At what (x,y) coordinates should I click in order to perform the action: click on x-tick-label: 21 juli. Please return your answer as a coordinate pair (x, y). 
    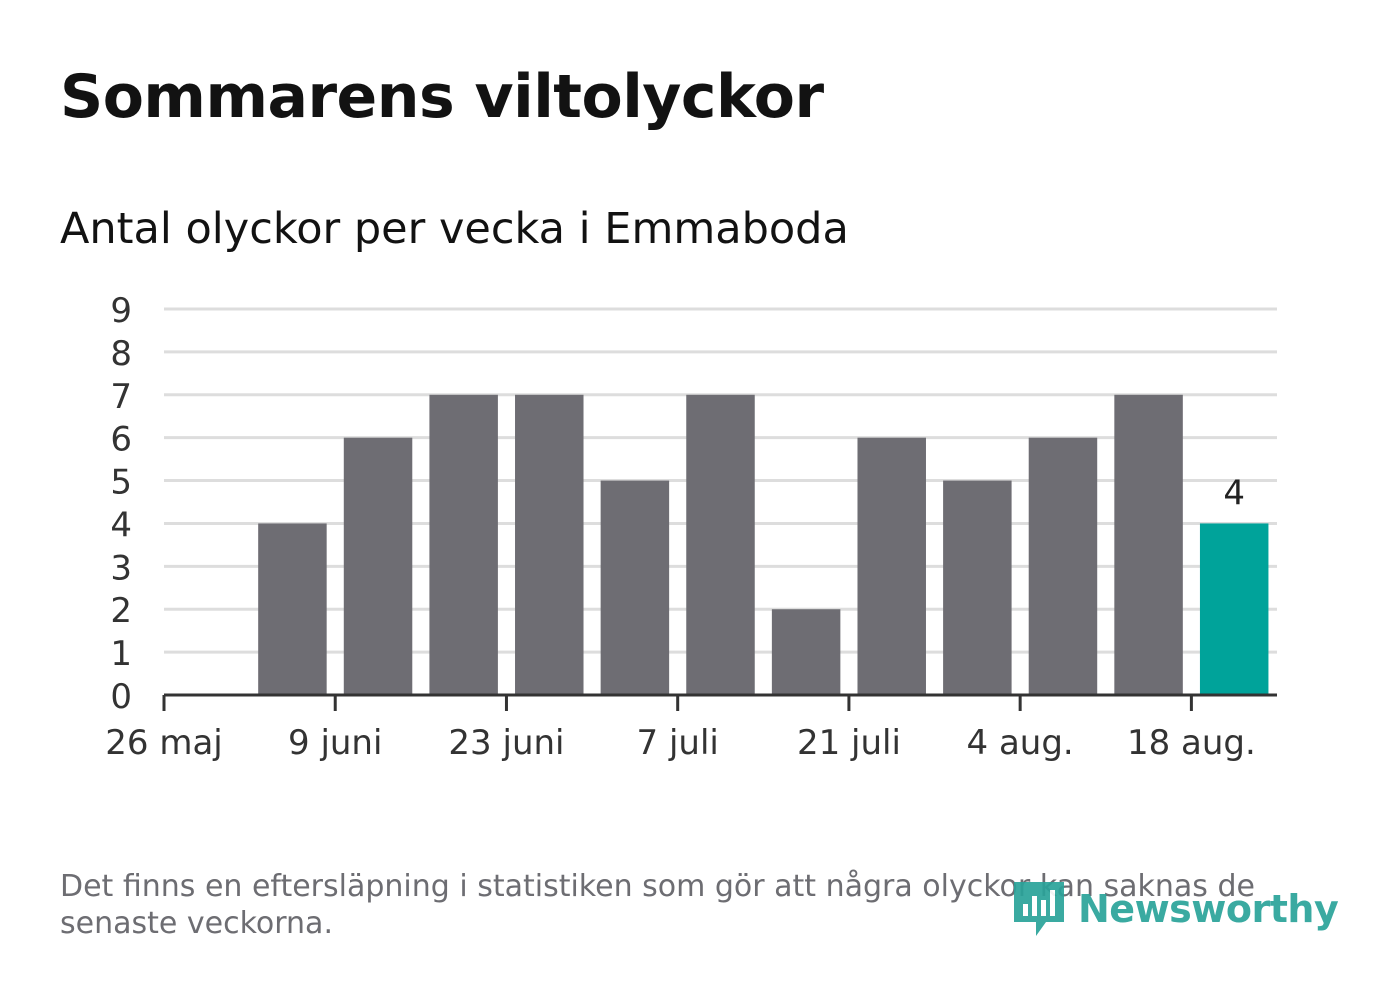
    Looking at the image, I should click on (849, 743).